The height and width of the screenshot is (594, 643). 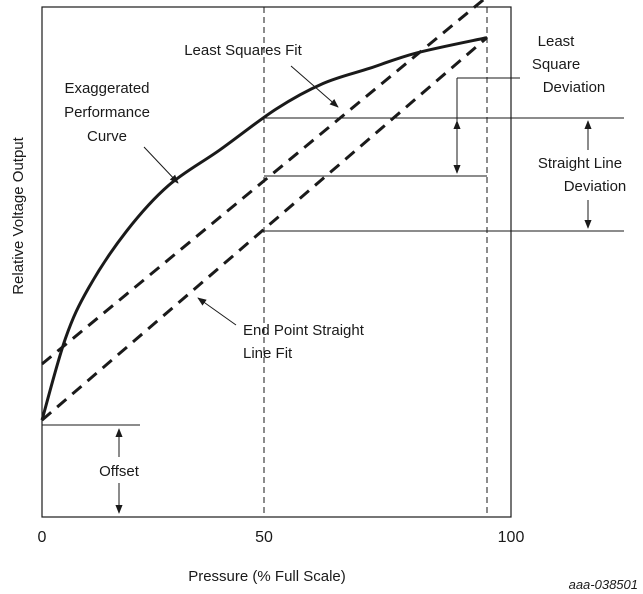 I want to click on x-tick-label: 50, so click(x=264, y=537).